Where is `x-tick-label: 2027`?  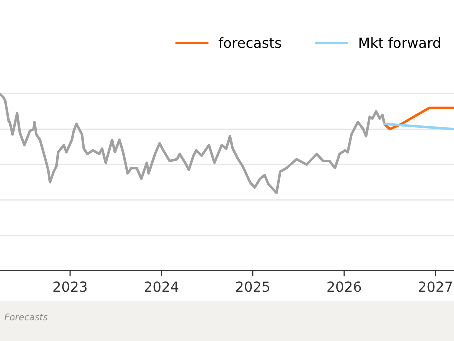 x-tick-label: 2027 is located at coordinates (435, 287).